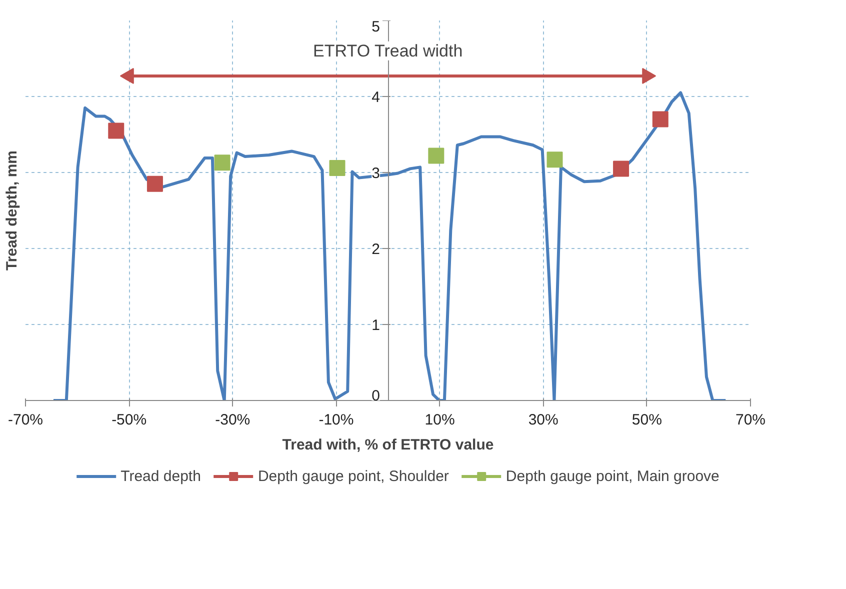  I want to click on x-tick-label: -70%, so click(26, 420).